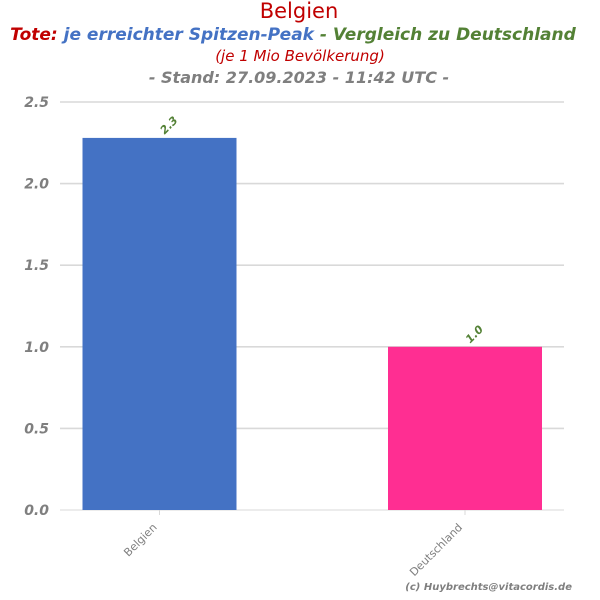  What do you see at coordinates (465, 428) in the screenshot?
I see `bar` at bounding box center [465, 428].